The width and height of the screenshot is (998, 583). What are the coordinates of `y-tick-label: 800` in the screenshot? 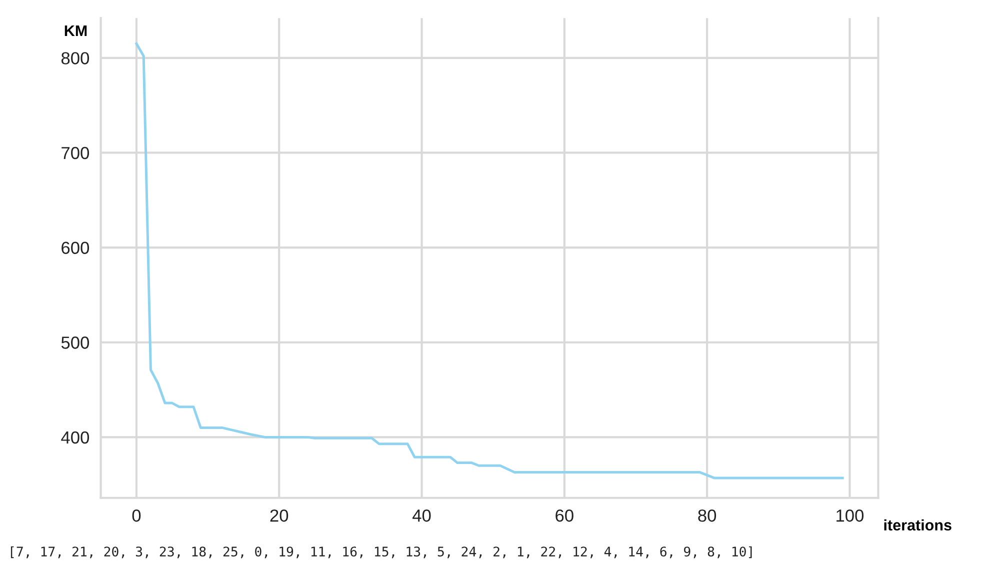 It's located at (75, 58).